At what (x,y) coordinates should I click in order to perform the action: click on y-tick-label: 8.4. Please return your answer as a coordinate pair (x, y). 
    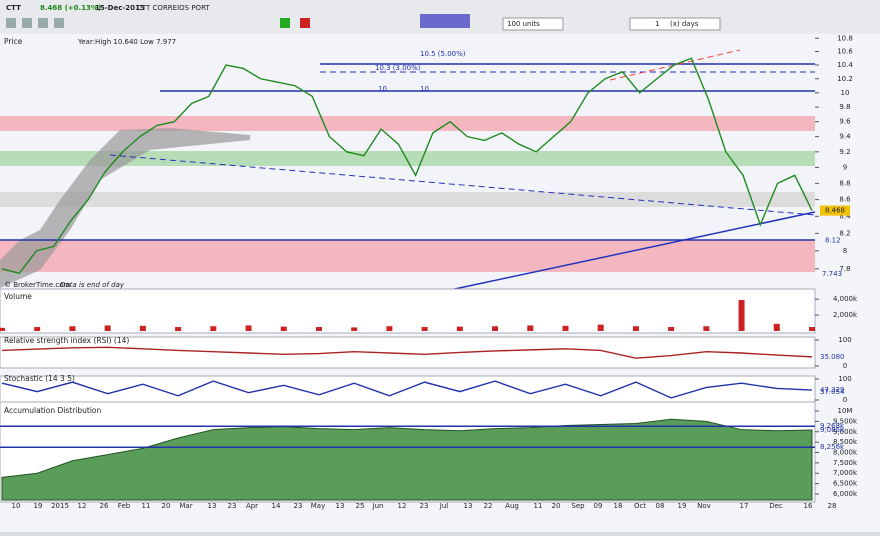
    Looking at the image, I should click on (845, 216).